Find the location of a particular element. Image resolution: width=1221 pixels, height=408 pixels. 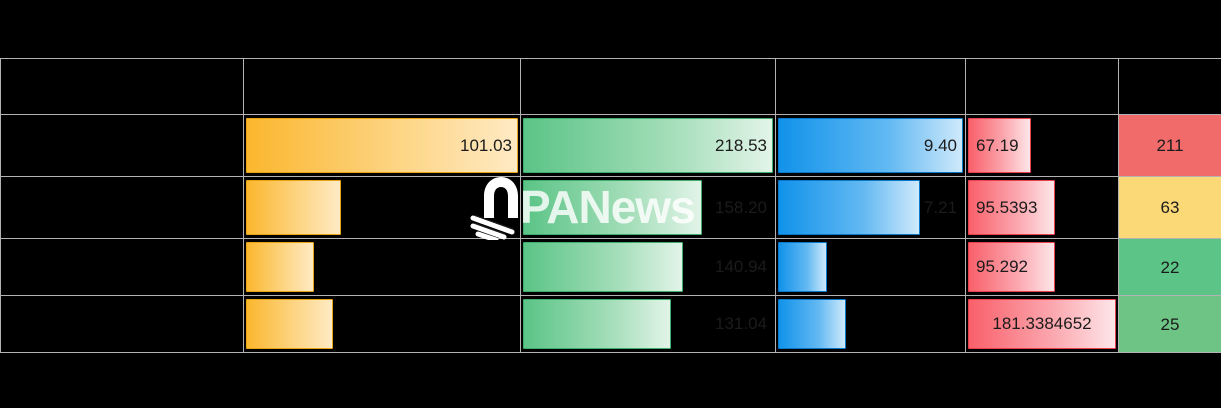

databar-value-blue: 7.21 is located at coordinates (940, 207).